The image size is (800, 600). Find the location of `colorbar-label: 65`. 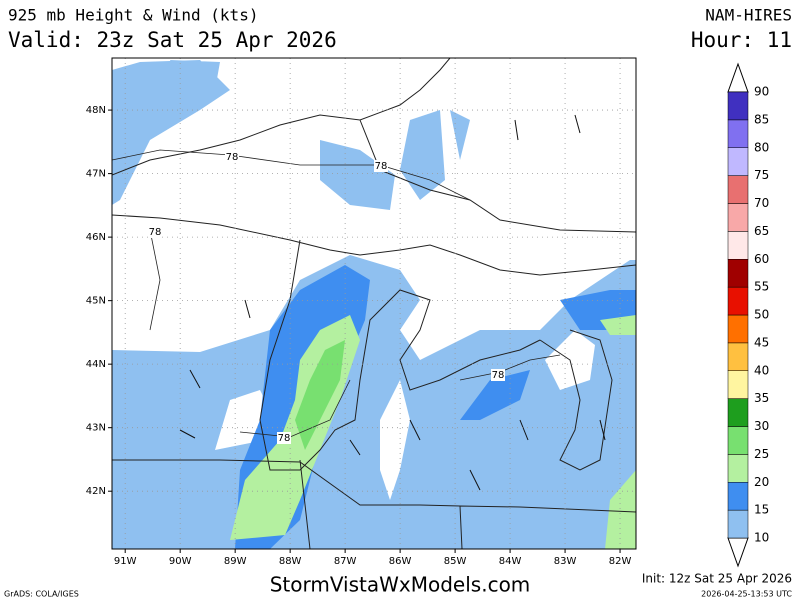

colorbar-label: 65 is located at coordinates (761, 231).